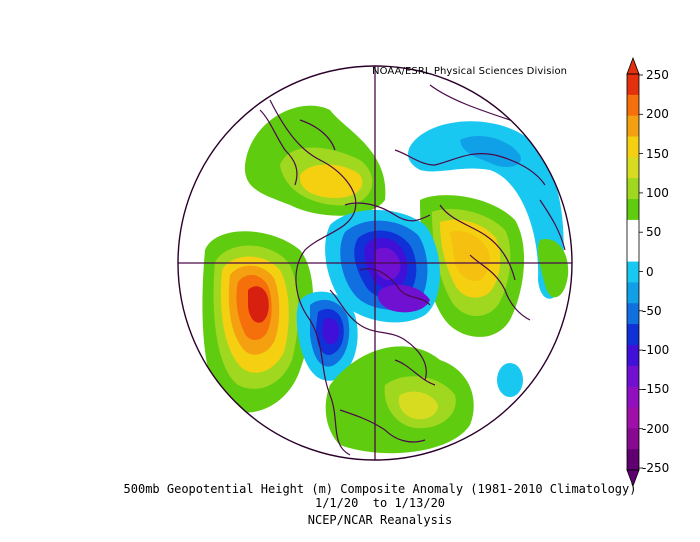 The height and width of the screenshot is (542, 700). I want to click on caption-dates: 1/1/20 to 1/13/20, so click(380, 503).